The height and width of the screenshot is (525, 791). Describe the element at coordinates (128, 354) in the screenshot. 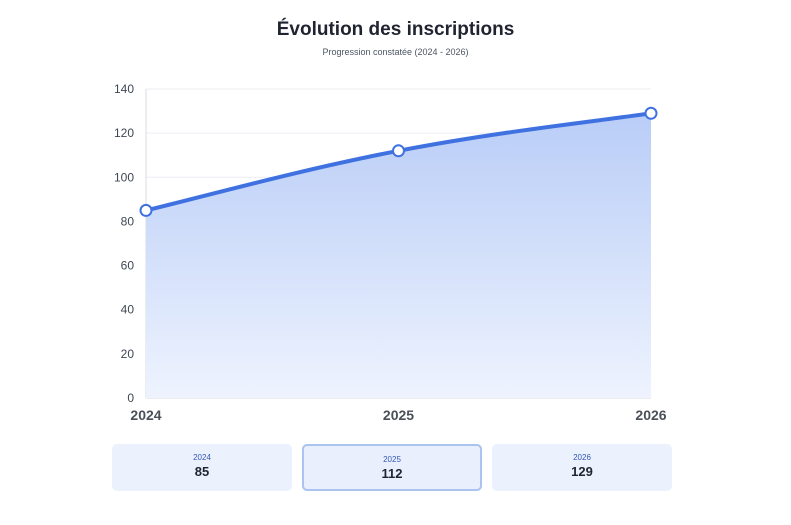

I see `y-tick-label: 20` at that location.